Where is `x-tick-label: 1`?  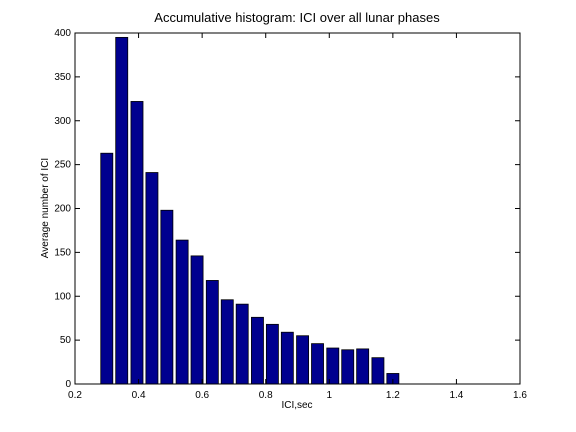
x-tick-label: 1 is located at coordinates (330, 395).